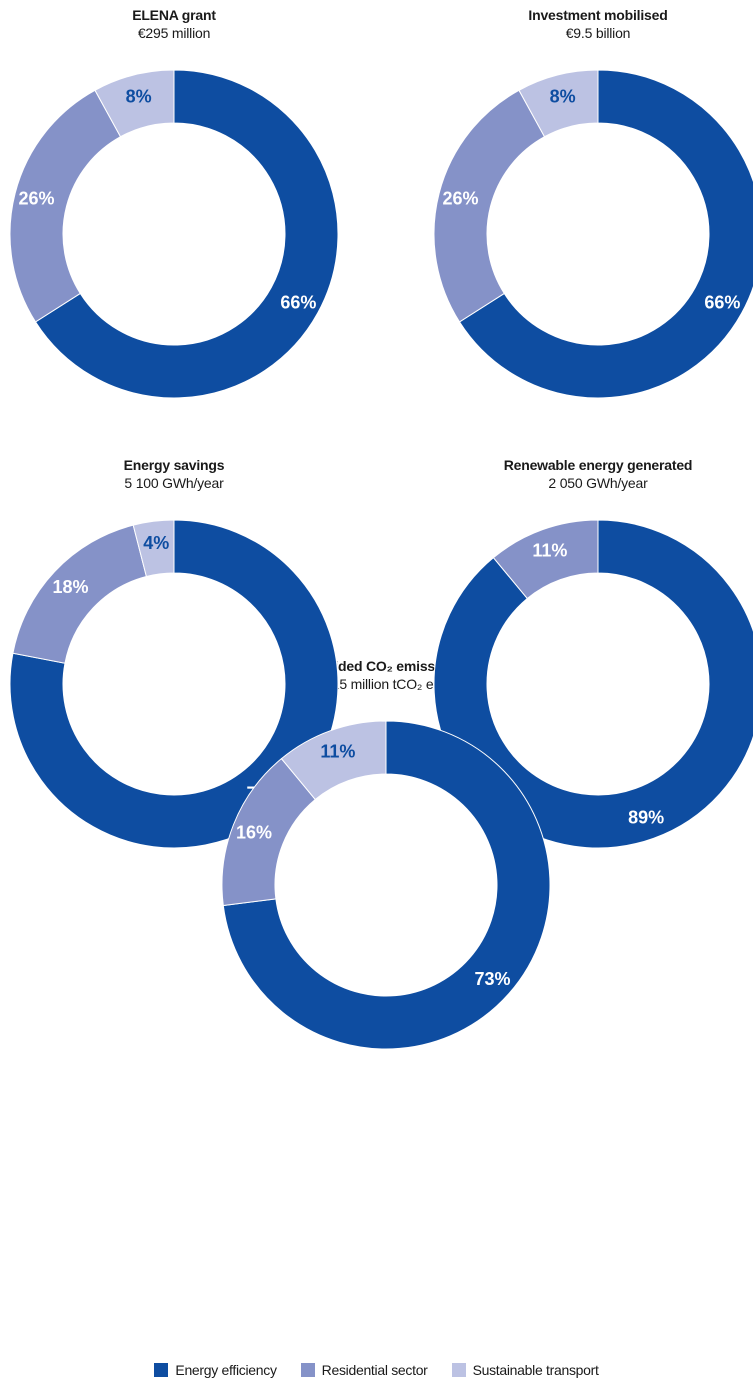  I want to click on legend-label: Sustainable transport, so click(535, 1370).